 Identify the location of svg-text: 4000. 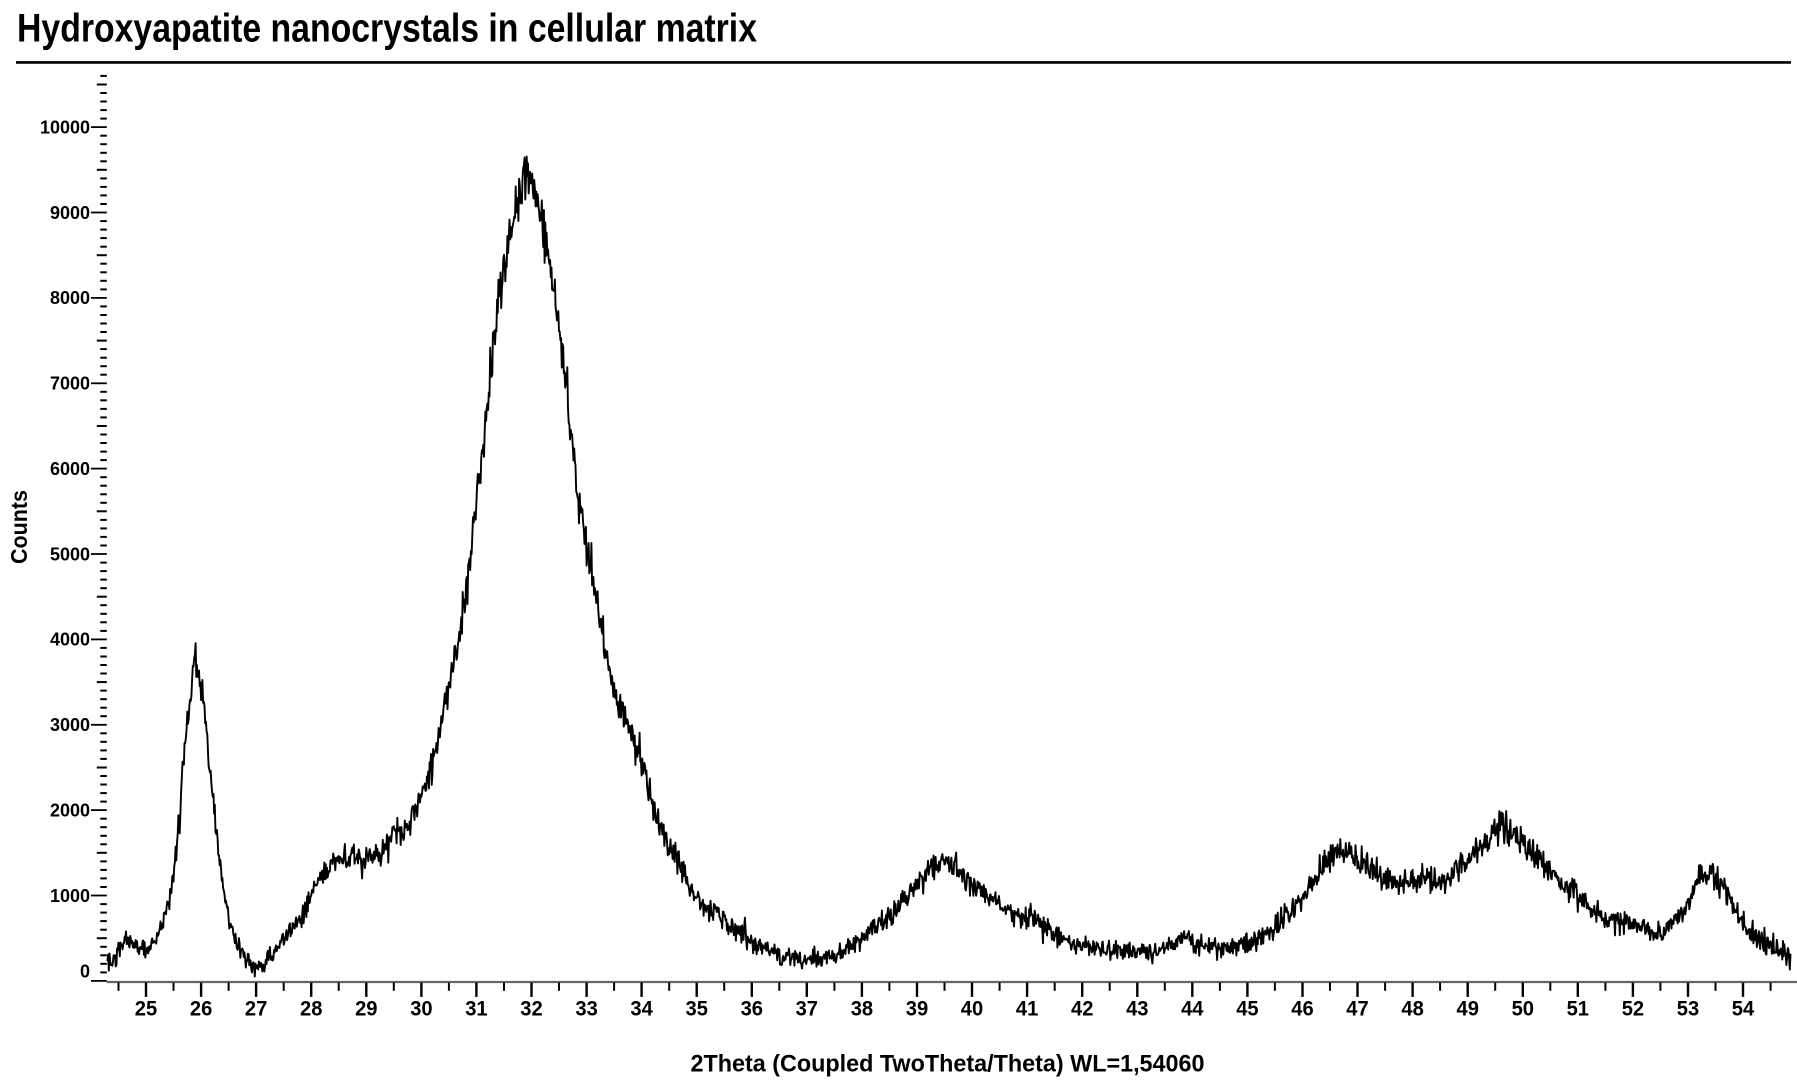
(70, 640).